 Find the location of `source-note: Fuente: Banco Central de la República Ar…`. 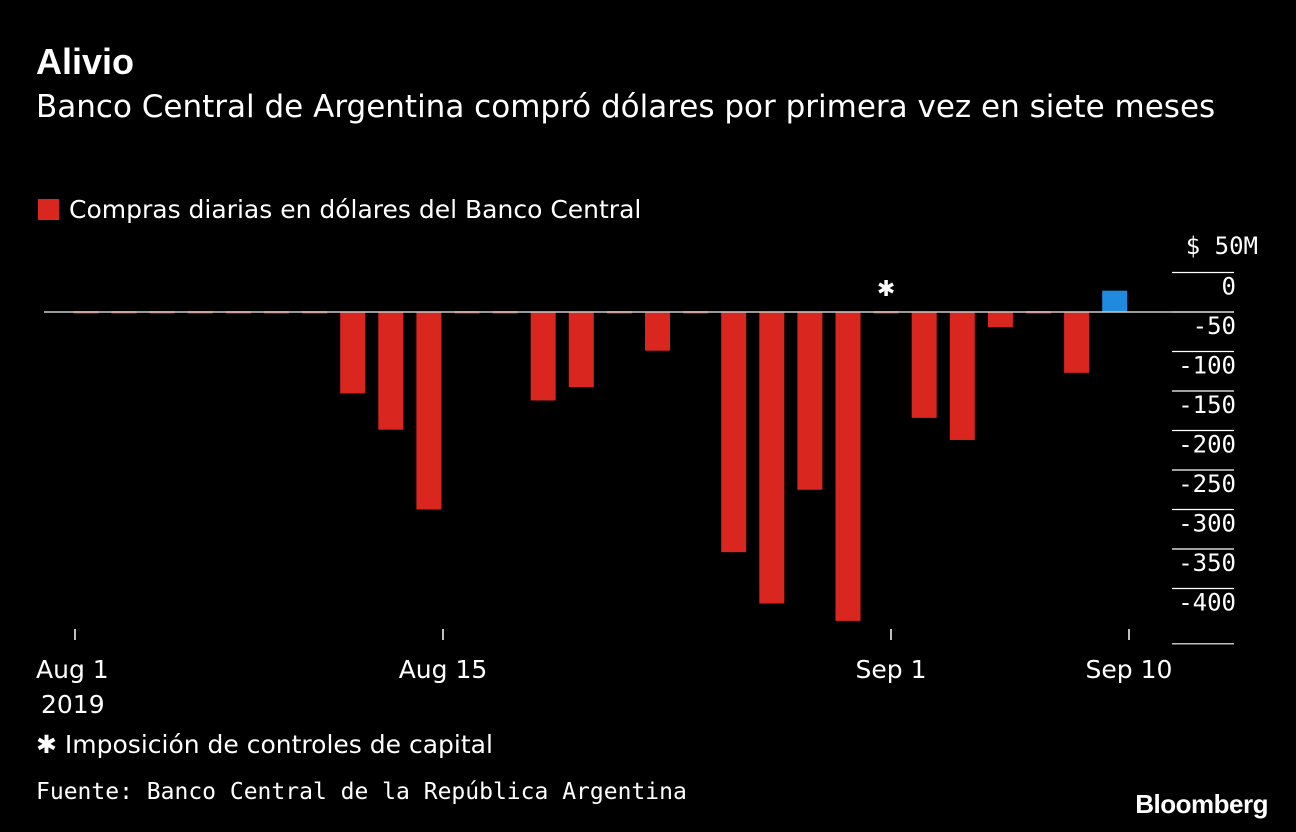

source-note: Fuente: Banco Central de la República Ar… is located at coordinates (361, 792).